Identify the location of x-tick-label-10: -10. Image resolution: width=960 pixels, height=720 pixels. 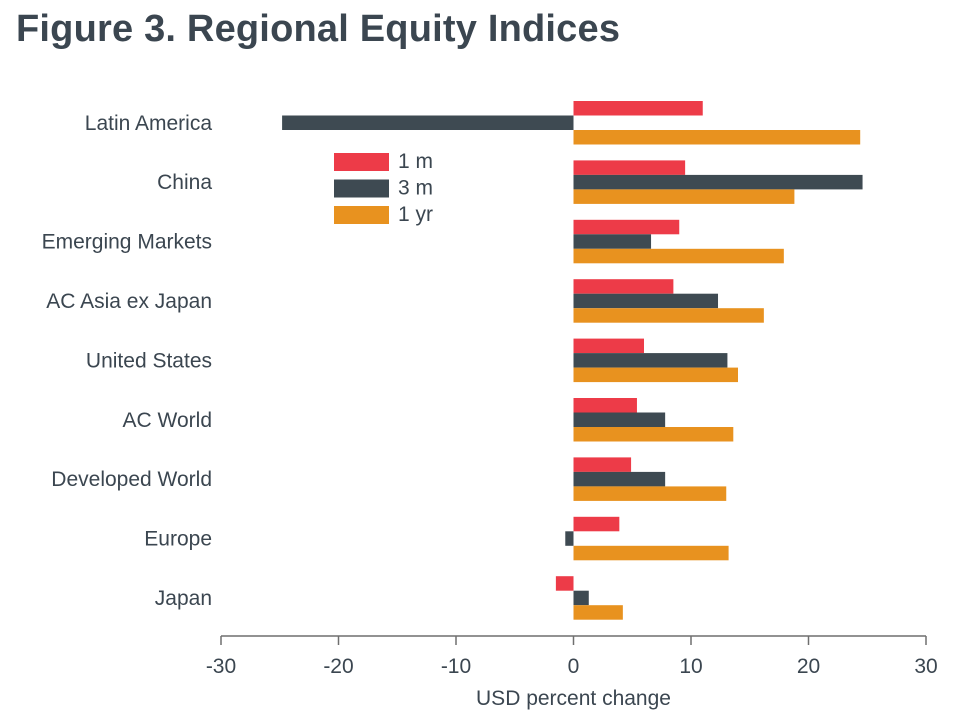
(456, 666).